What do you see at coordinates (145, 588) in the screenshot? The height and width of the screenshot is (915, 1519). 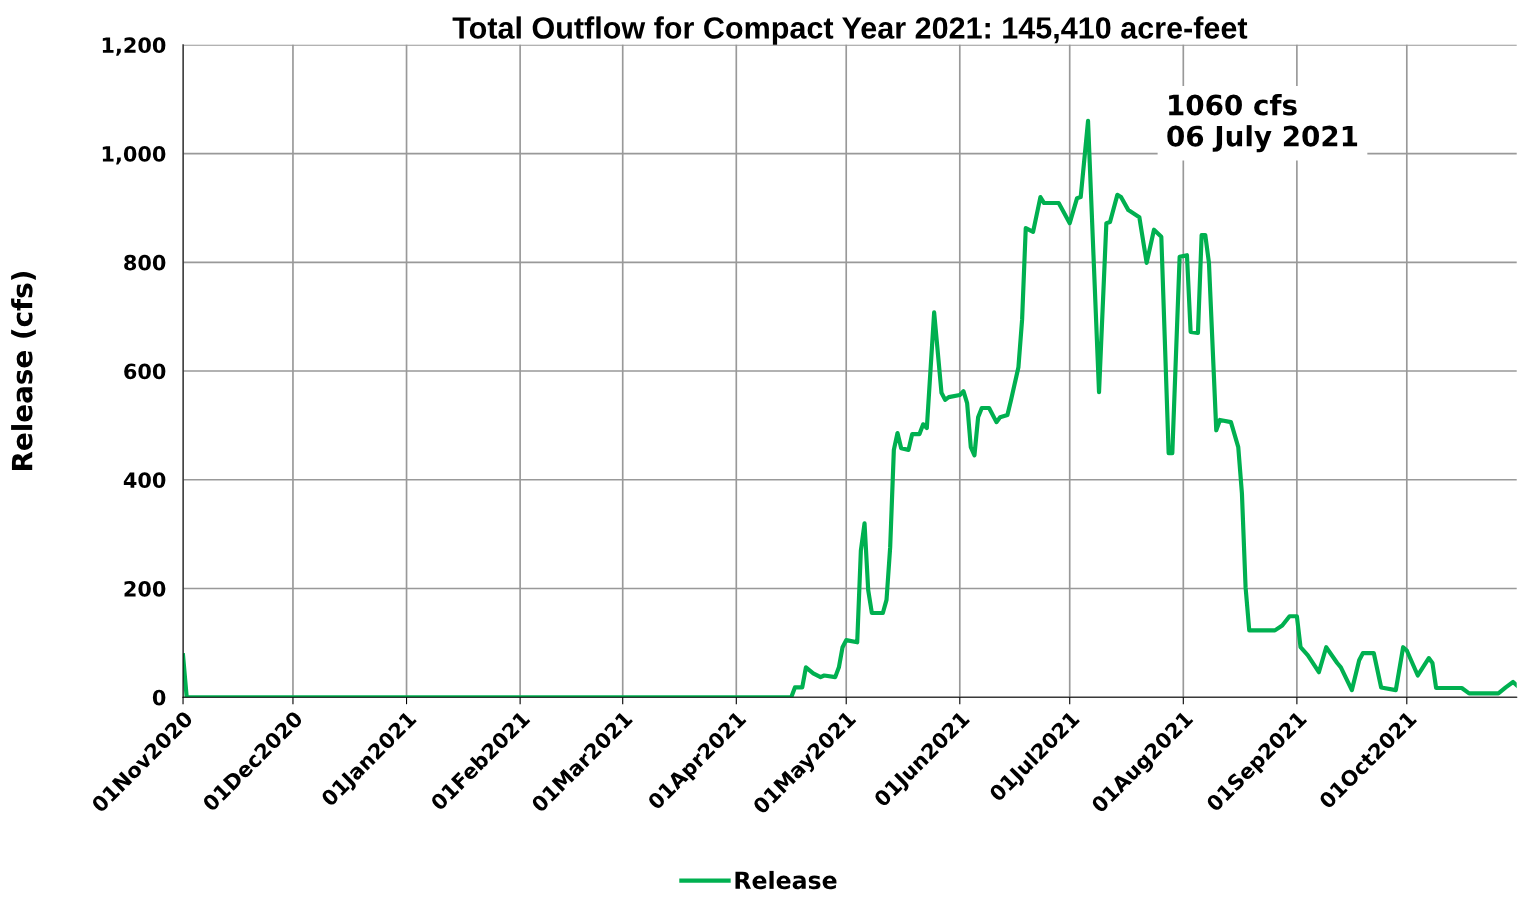 I see `y-tick-label: 200` at bounding box center [145, 588].